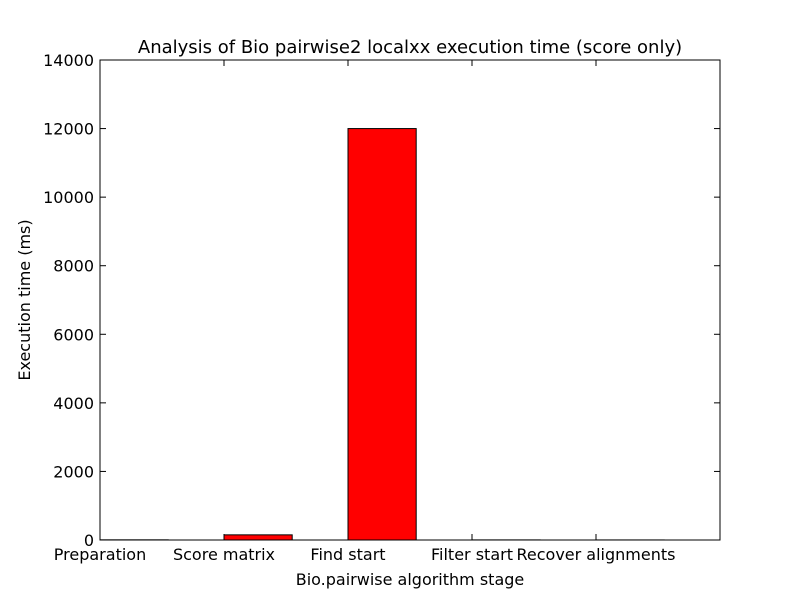 Image resolution: width=800 pixels, height=604 pixels. I want to click on y-tick-label: 12000, so click(68, 129).